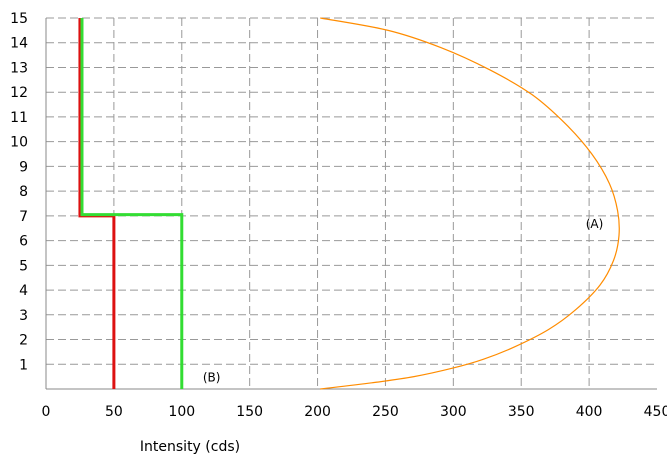  I want to click on x-tick-label: 350, so click(521, 412).